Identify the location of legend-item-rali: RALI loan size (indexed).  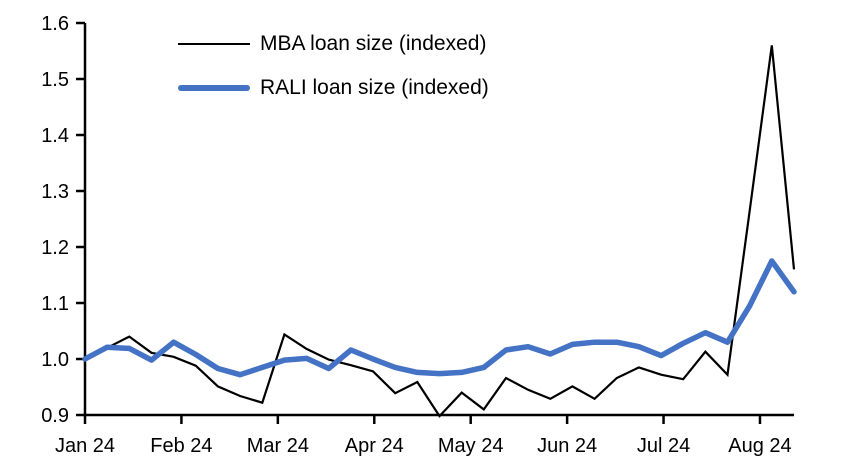
(333, 88).